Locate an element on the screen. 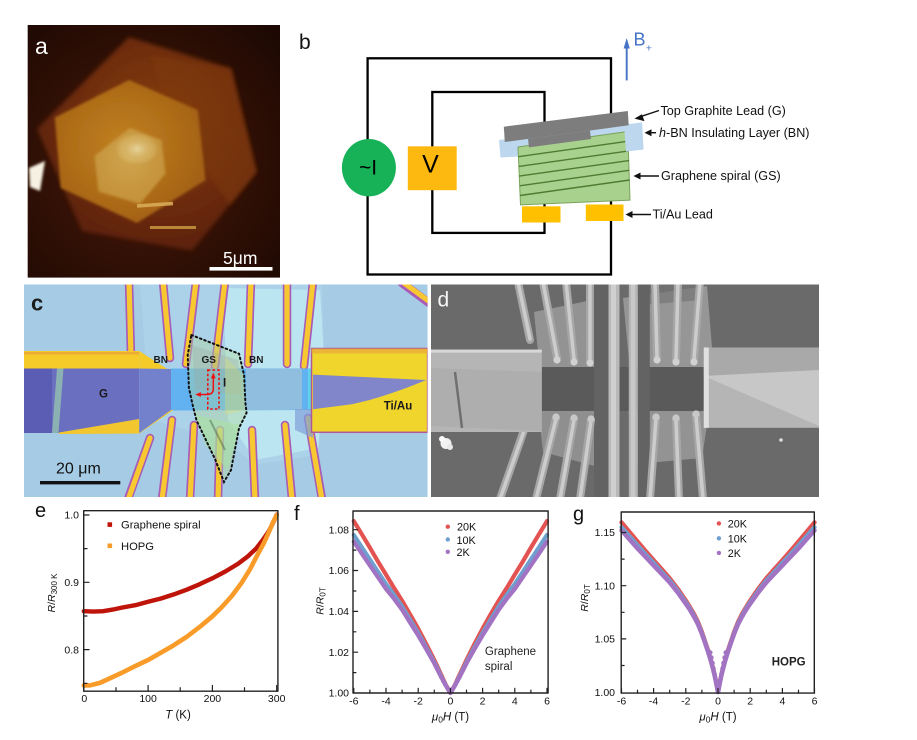 Image resolution: width=917 pixels, height=740 pixels. svg-text: Graphene is located at coordinates (510, 652).